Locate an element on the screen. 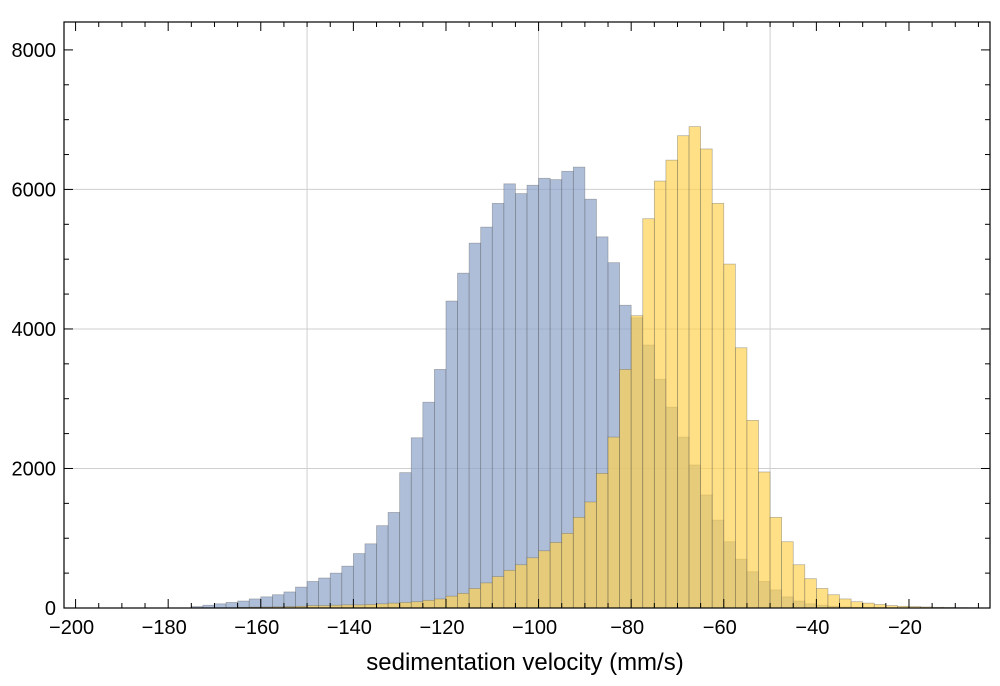 Image resolution: width=1000 pixels, height=686 pixels. y-tick-label: 0 is located at coordinates (50, 609).